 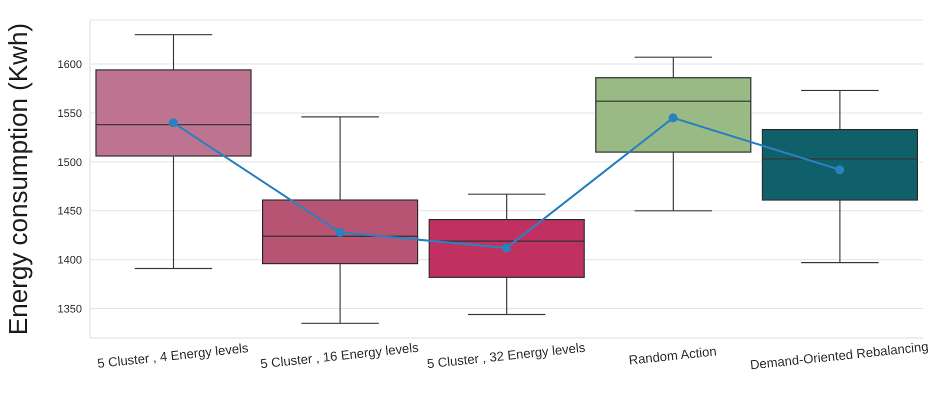 What do you see at coordinates (506, 356) in the screenshot?
I see `x-tick-label: 5 Cluster , 32 Energy levels` at bounding box center [506, 356].